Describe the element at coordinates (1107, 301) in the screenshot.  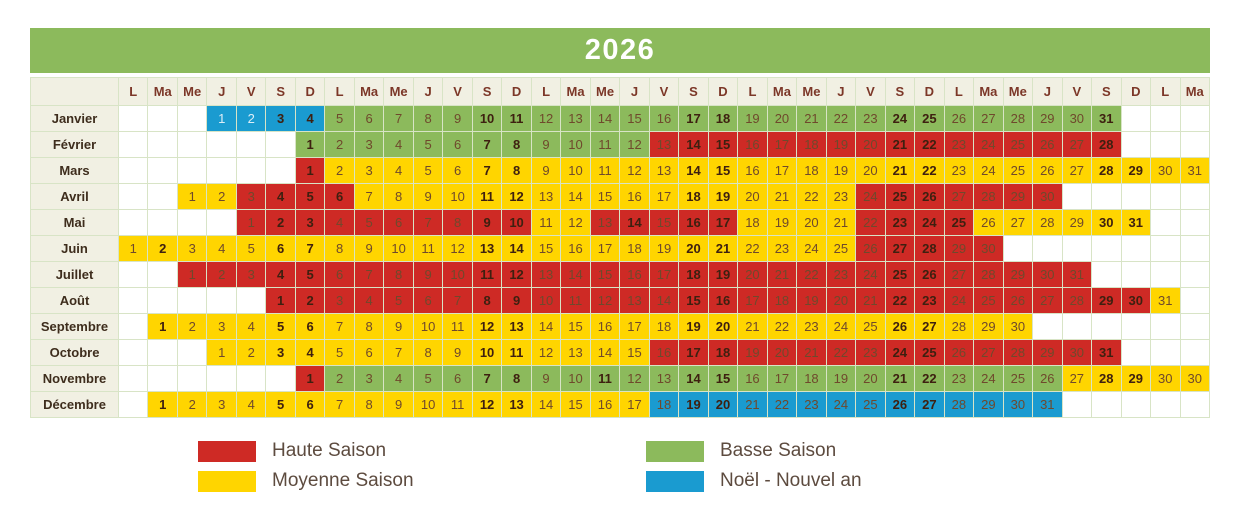
I see `day-cell: 29` at that location.